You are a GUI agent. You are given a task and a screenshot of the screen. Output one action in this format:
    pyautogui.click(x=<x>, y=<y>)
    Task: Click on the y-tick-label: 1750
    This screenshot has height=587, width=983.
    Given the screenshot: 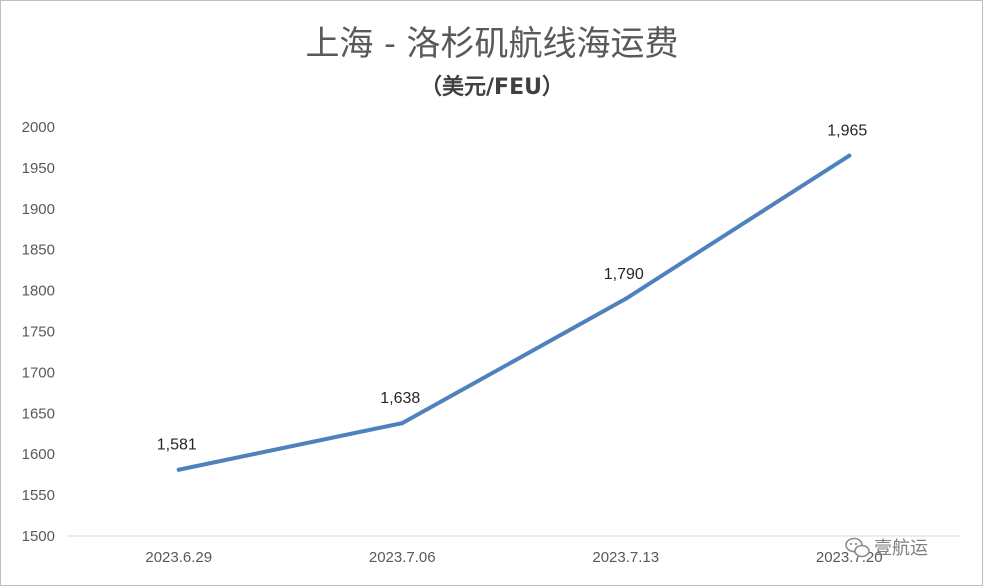 What is the action you would take?
    pyautogui.click(x=38, y=332)
    